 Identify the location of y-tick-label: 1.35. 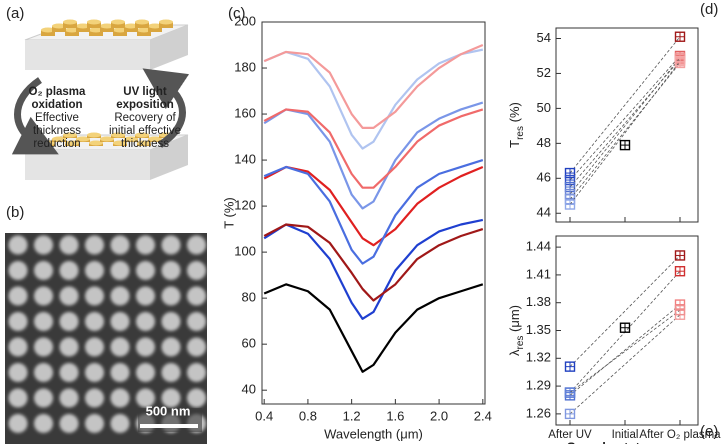
(538, 329).